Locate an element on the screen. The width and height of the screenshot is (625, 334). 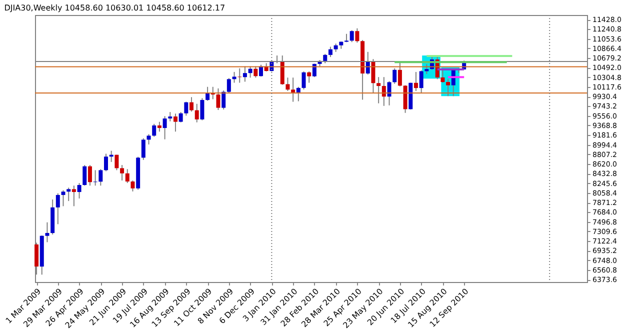
chart-title: DJIA30,Weekly 10458.60 10630.01 10458.60 10612.17 is located at coordinates (115, 8).